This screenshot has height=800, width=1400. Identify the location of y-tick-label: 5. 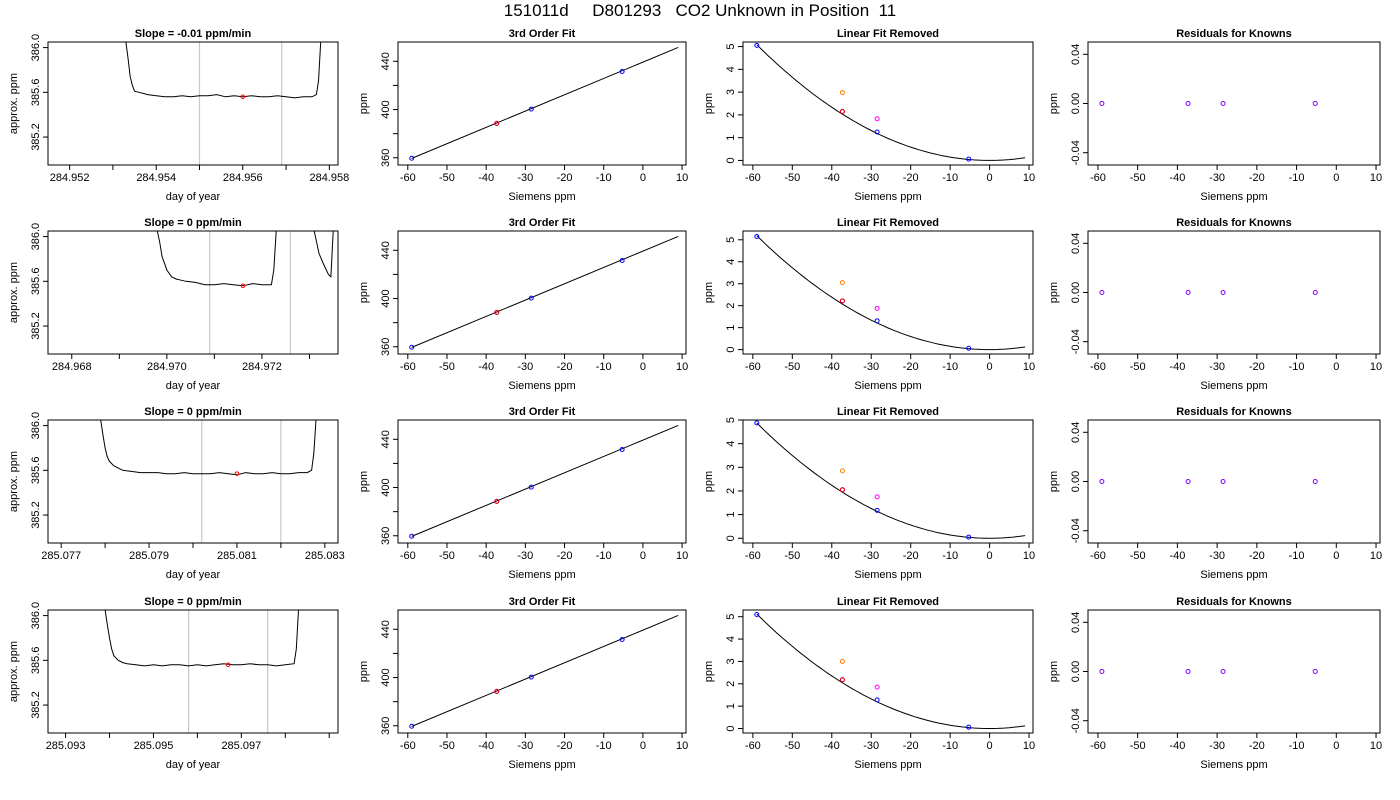
(731, 617).